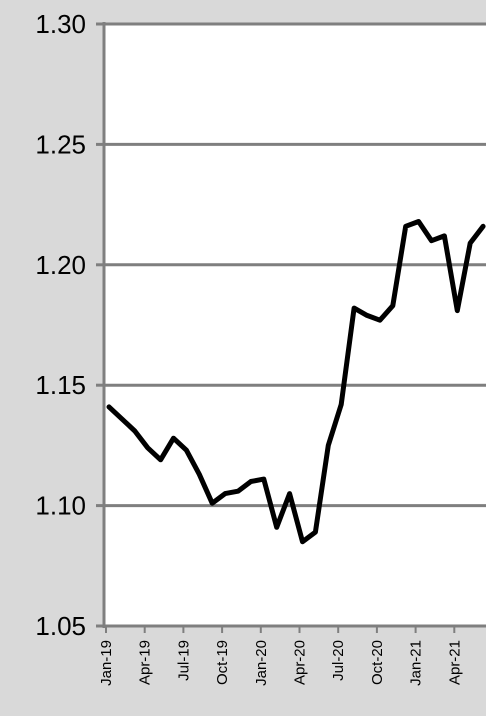 Image resolution: width=486 pixels, height=716 pixels. What do you see at coordinates (416, 663) in the screenshot?
I see `x-tick-label: Jan-21` at bounding box center [416, 663].